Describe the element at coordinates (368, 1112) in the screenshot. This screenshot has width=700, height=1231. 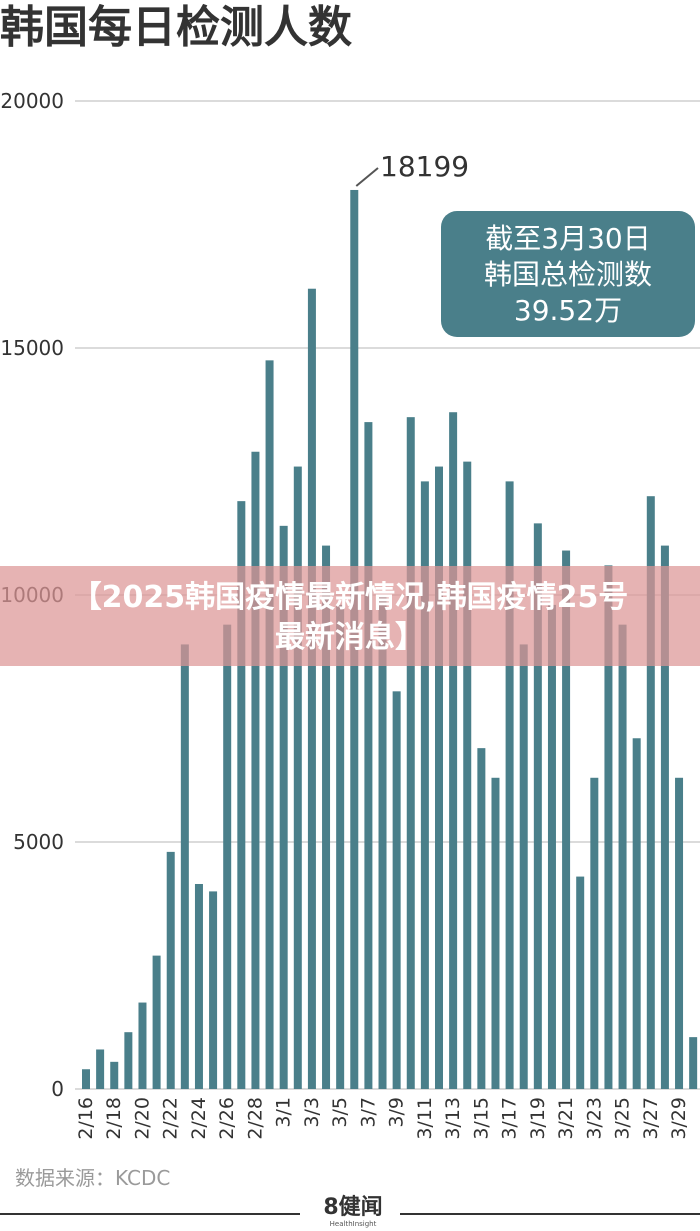
I see `x-tick-label: 3/7` at that location.